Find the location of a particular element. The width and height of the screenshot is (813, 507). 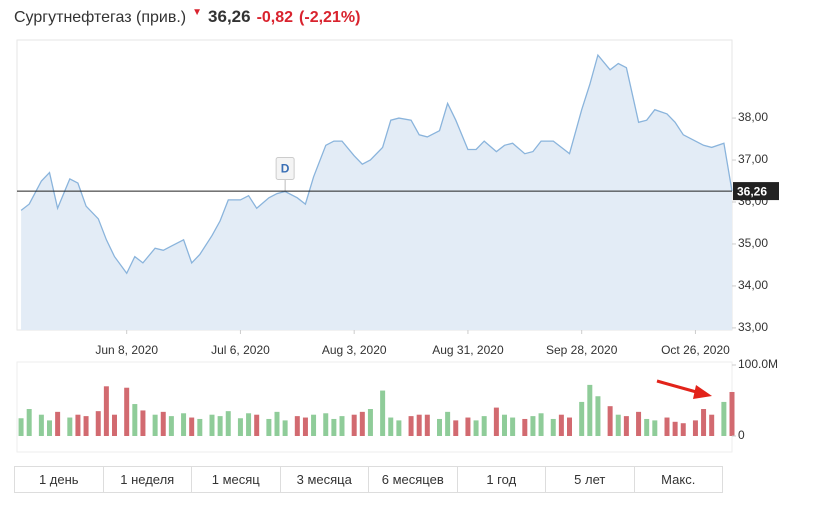

range-button: 1 месяц is located at coordinates (236, 479).